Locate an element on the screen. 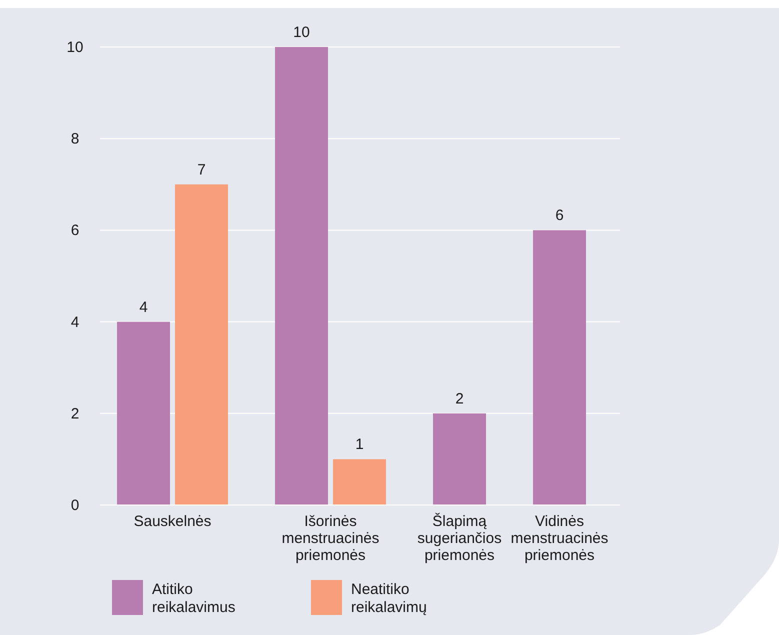 The image size is (779, 635). data-label: 2 is located at coordinates (459, 399).